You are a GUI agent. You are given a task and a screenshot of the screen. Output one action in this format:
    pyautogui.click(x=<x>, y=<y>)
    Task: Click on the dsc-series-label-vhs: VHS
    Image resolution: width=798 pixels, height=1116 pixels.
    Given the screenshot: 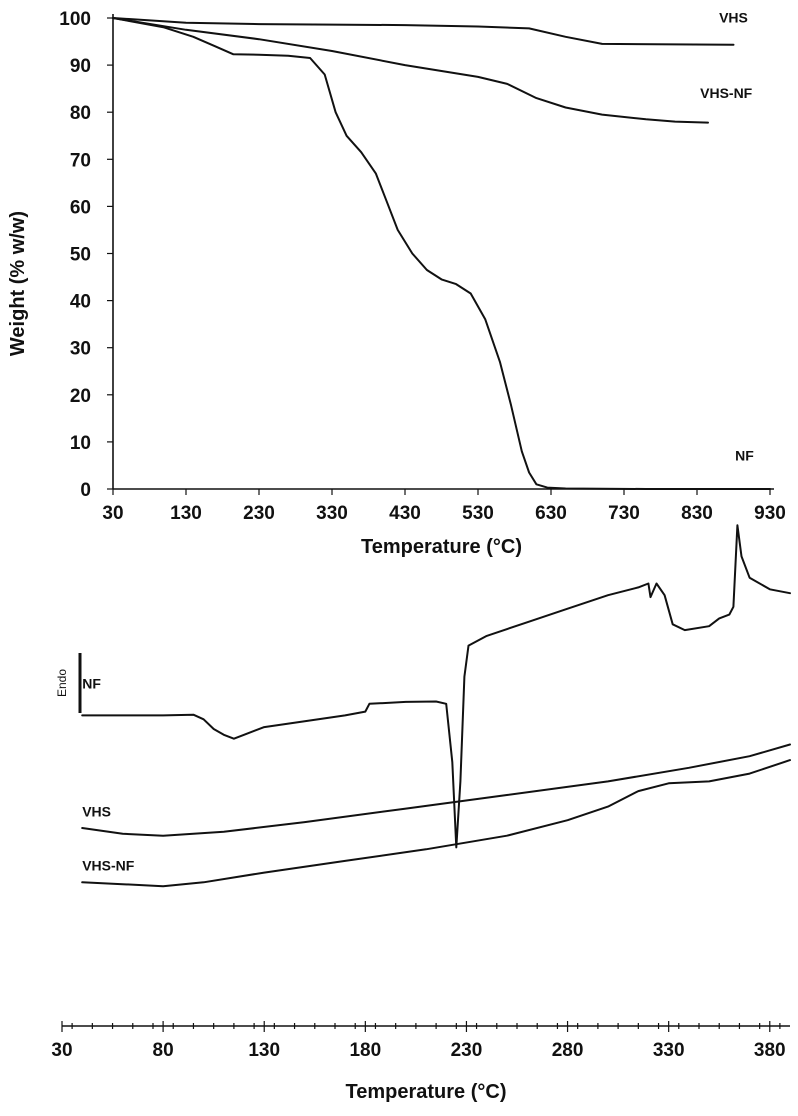 What is the action you would take?
    pyautogui.click(x=96, y=811)
    